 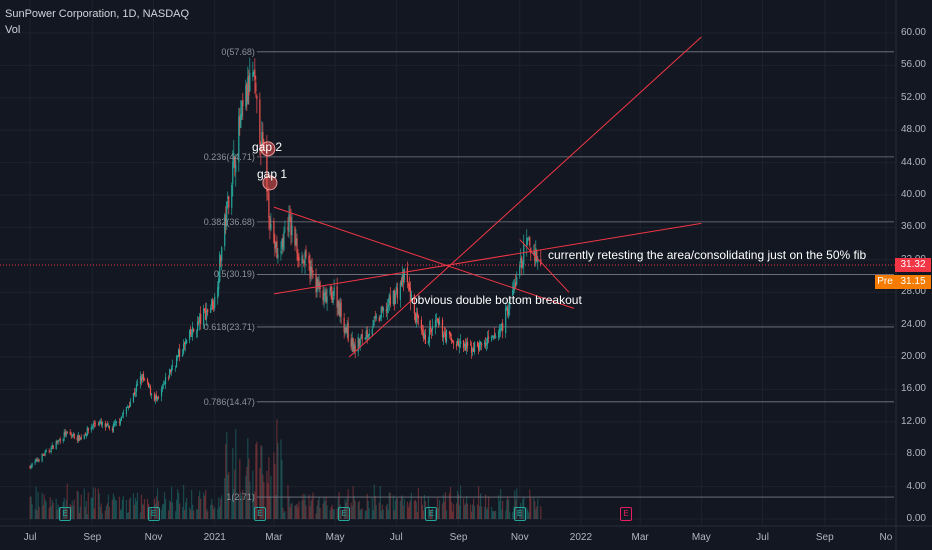 I want to click on last-price-label: 31.32, so click(x=913, y=265).